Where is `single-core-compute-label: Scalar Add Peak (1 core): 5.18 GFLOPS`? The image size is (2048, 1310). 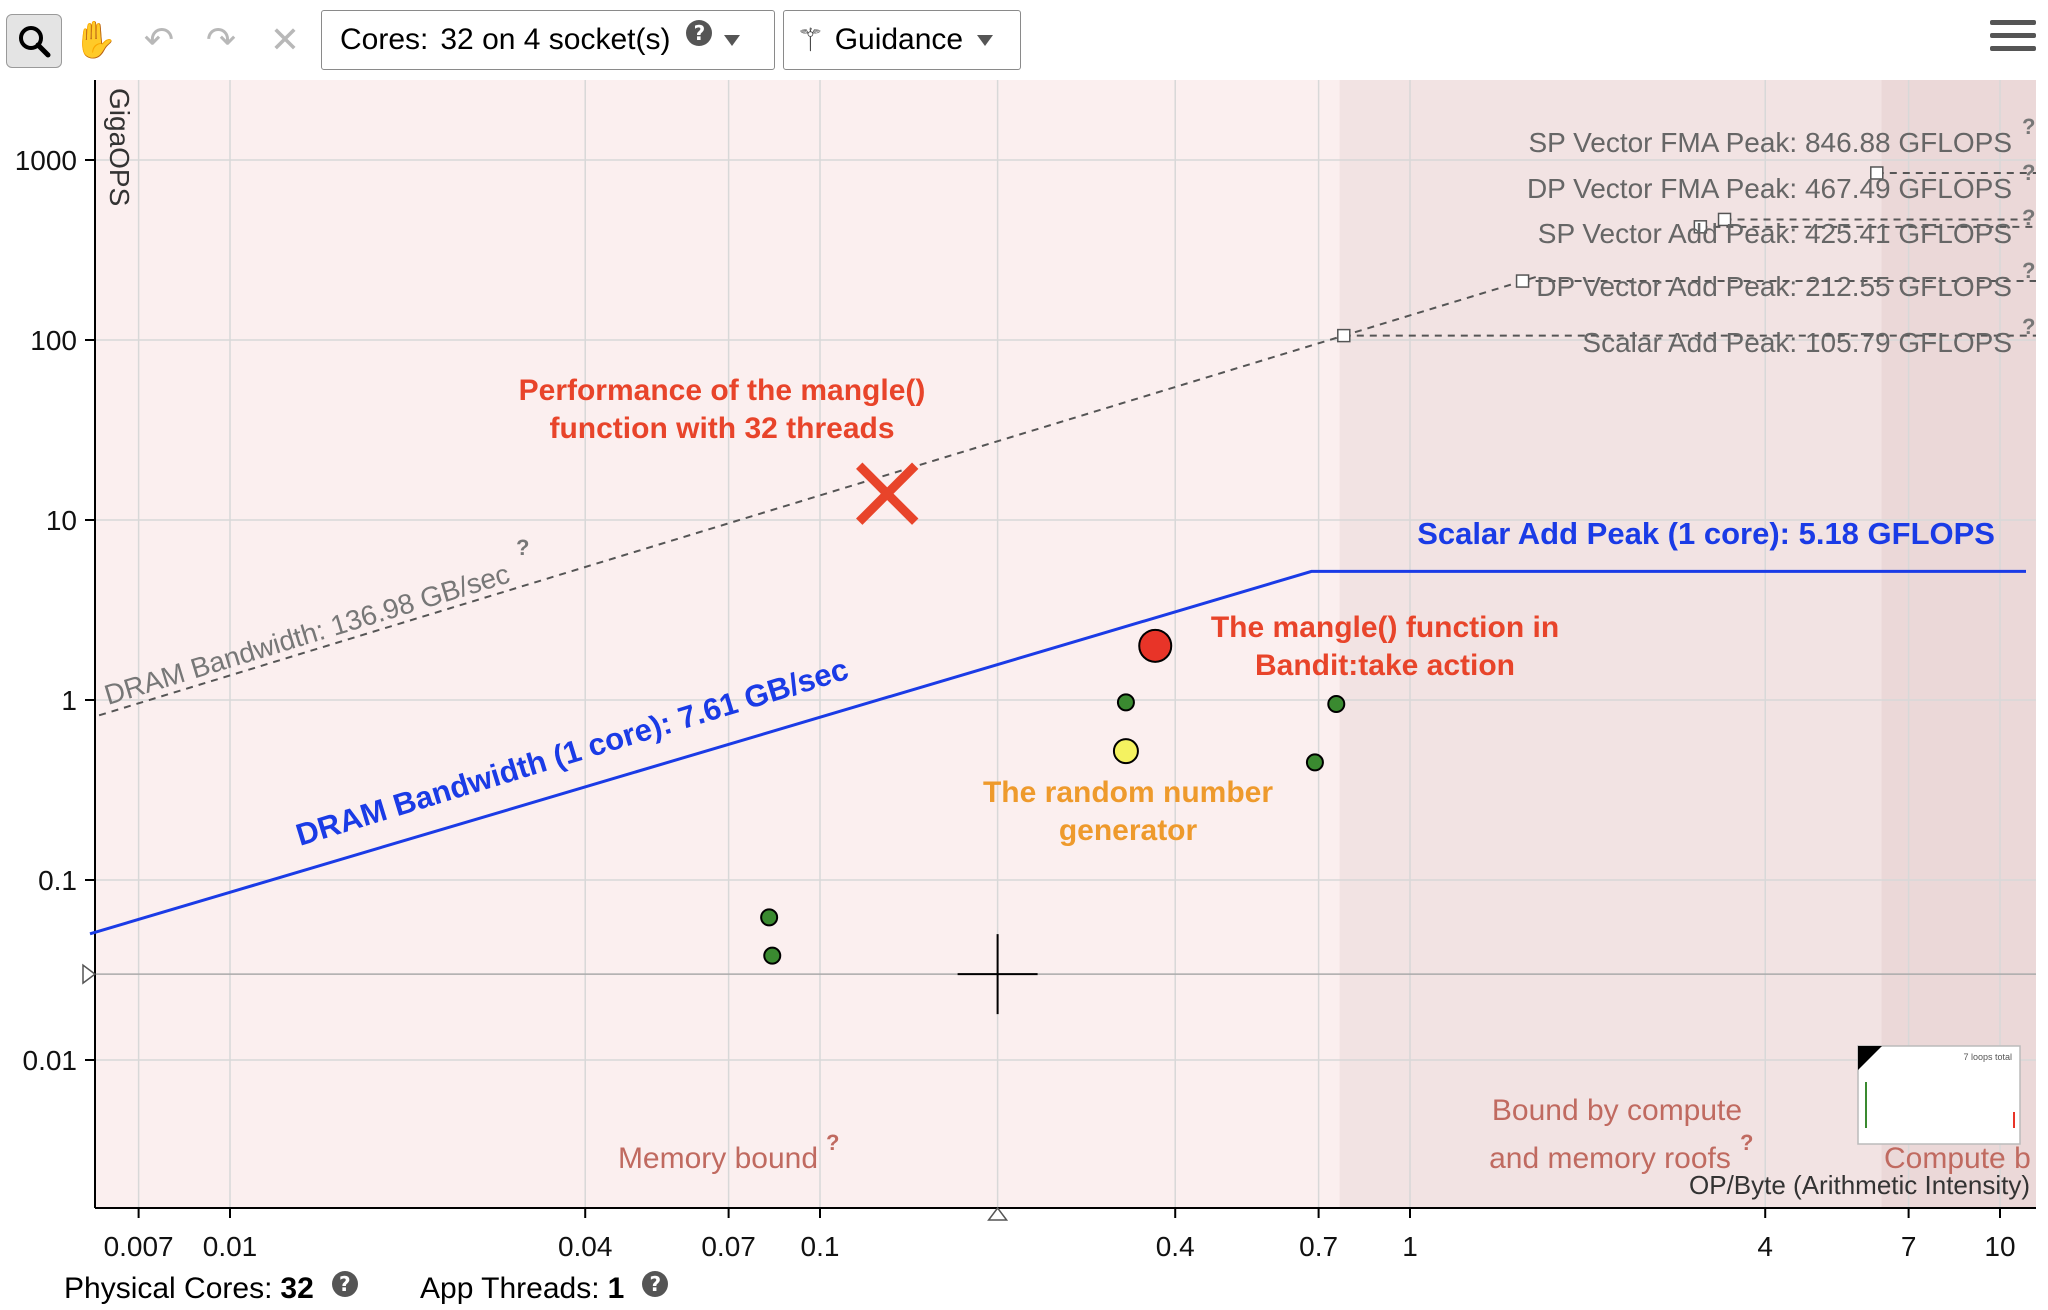 single-core-compute-label: Scalar Add Peak (1 core): 5.18 GFLOPS is located at coordinates (1706, 533).